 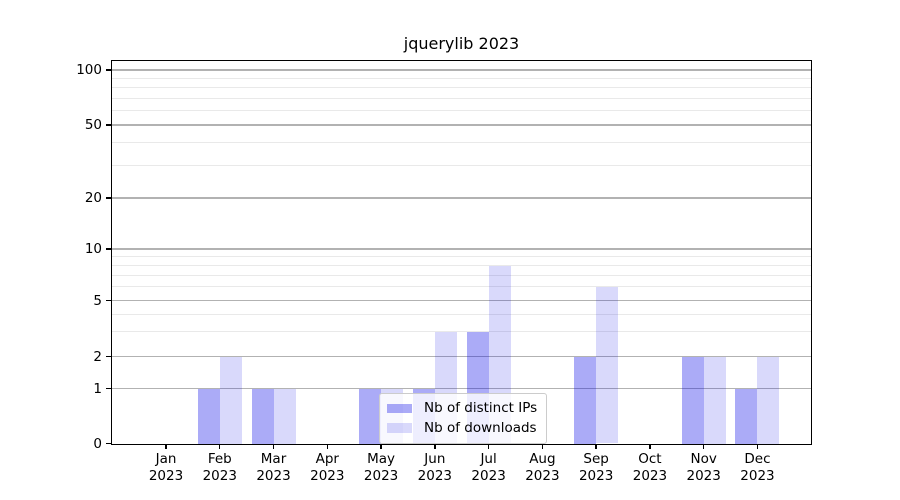 I want to click on x-tick-month: May, so click(x=381, y=458).